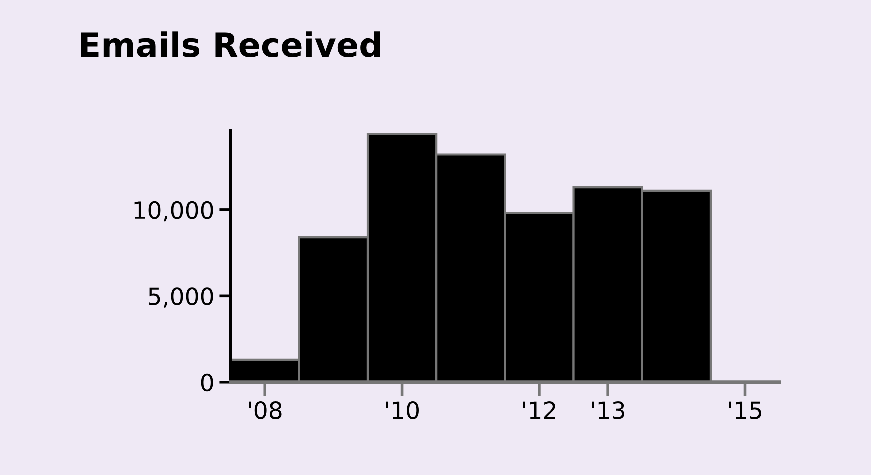 This screenshot has height=475, width=871. I want to click on y-tick-label: 0, so click(207, 383).